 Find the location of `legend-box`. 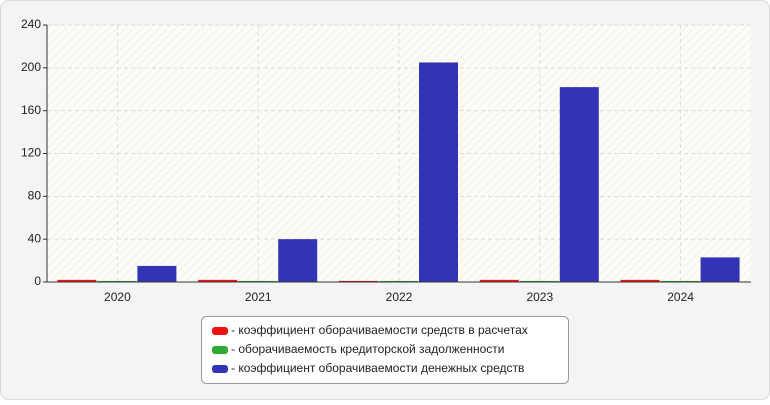

legend-box is located at coordinates (385, 350).